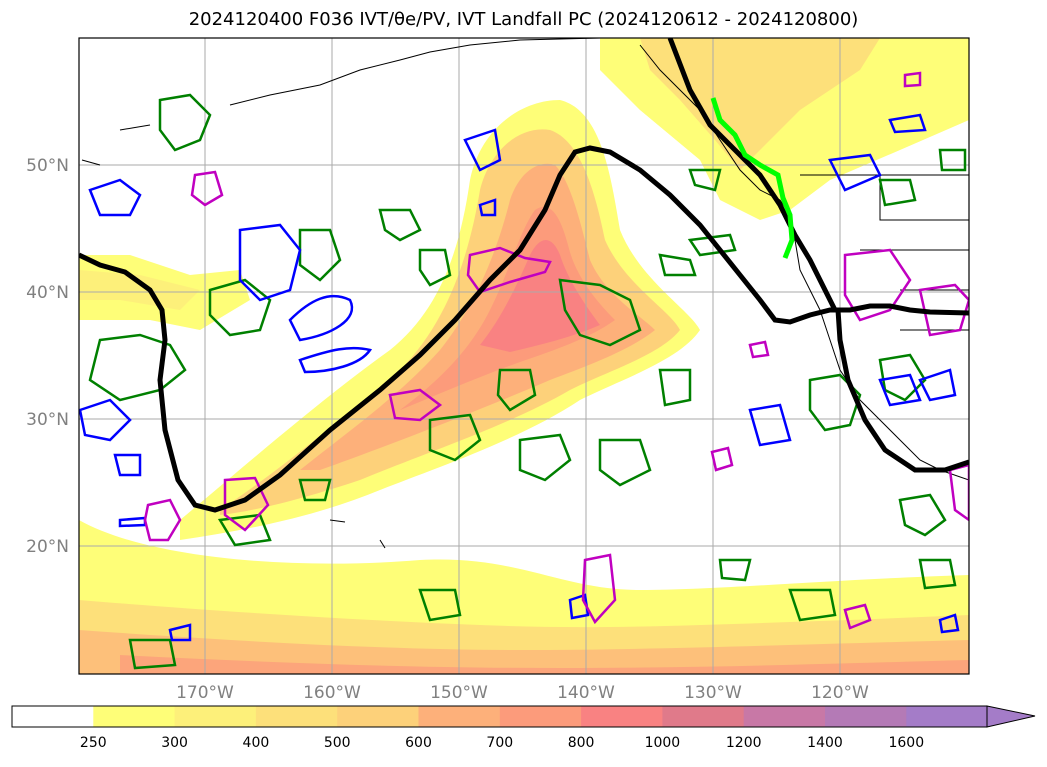 The image size is (1047, 767). I want to click on colorbar-tick-label: 300, so click(174, 743).